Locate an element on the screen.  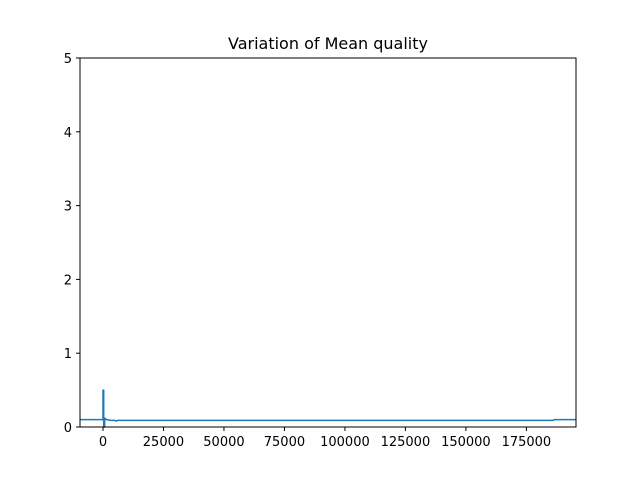
y-tick-label: 4 is located at coordinates (68, 133).